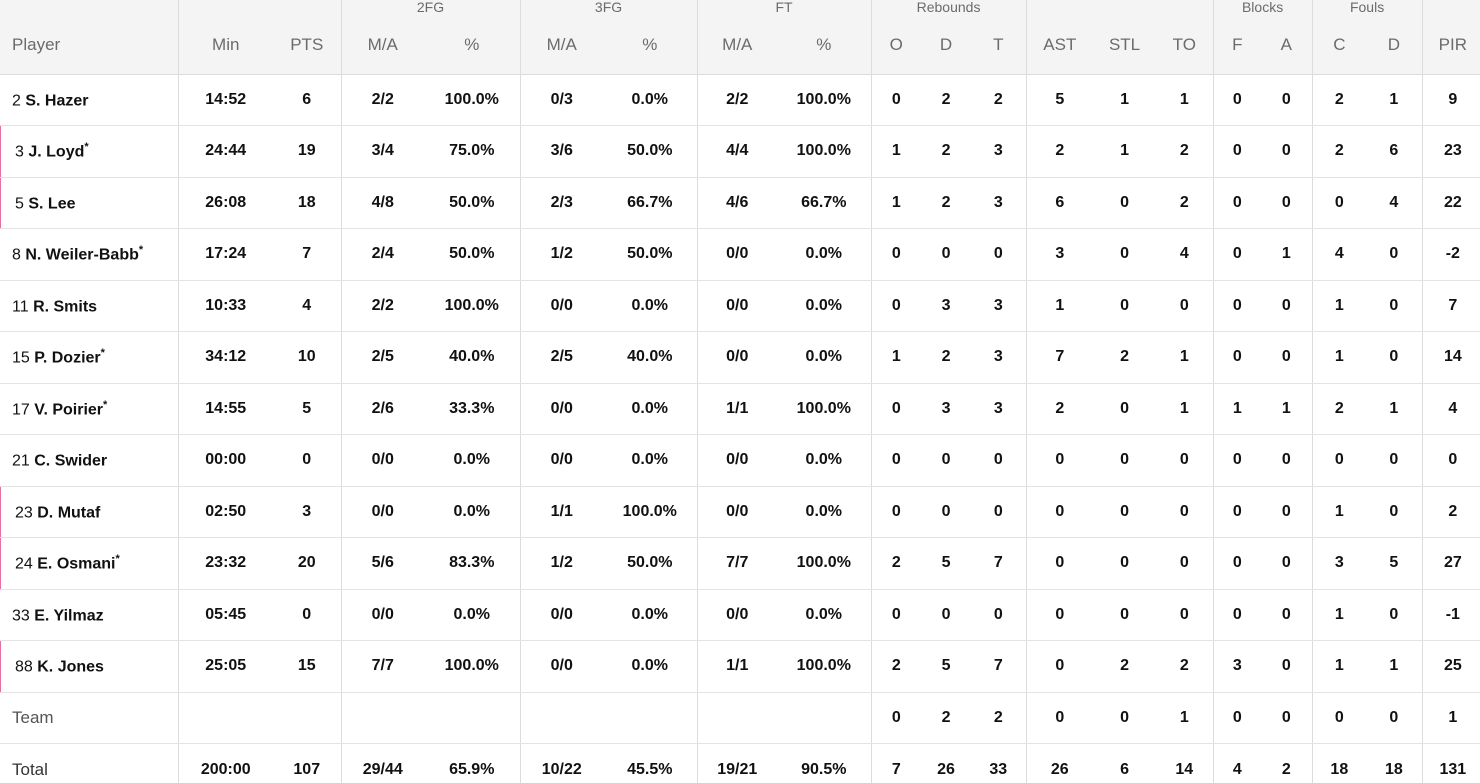 Image resolution: width=1480 pixels, height=783 pixels. I want to click on cell-reb-def: 5, so click(946, 563).